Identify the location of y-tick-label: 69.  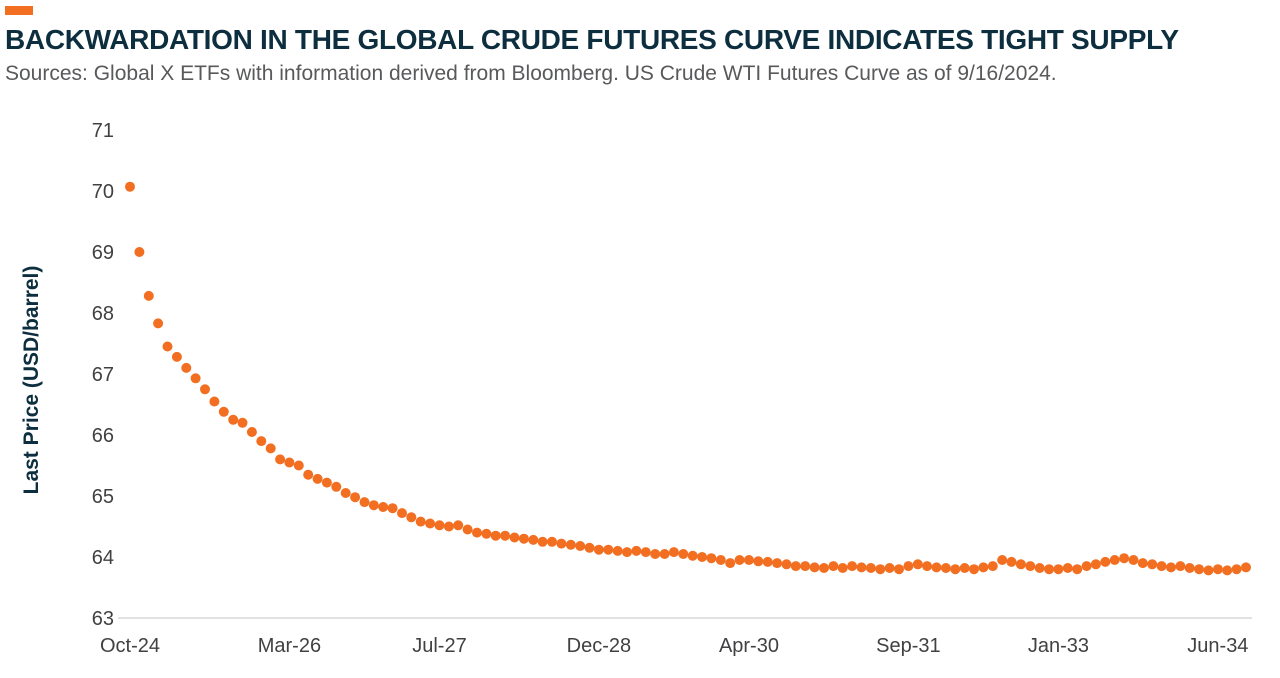
(103, 253).